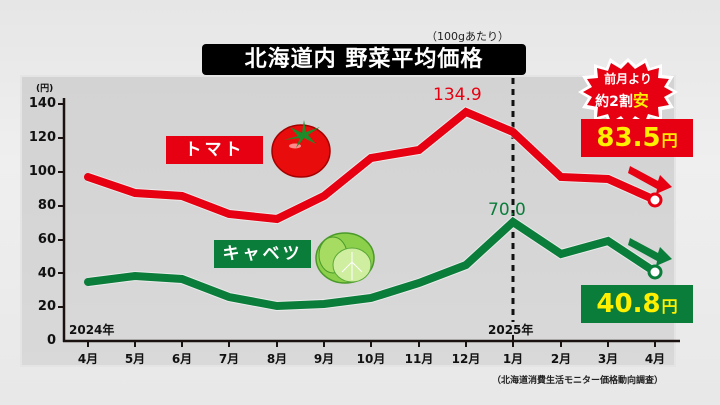 This screenshot has width=720, height=405. What do you see at coordinates (46, 239) in the screenshot?
I see `y-tick-label: 60` at bounding box center [46, 239].